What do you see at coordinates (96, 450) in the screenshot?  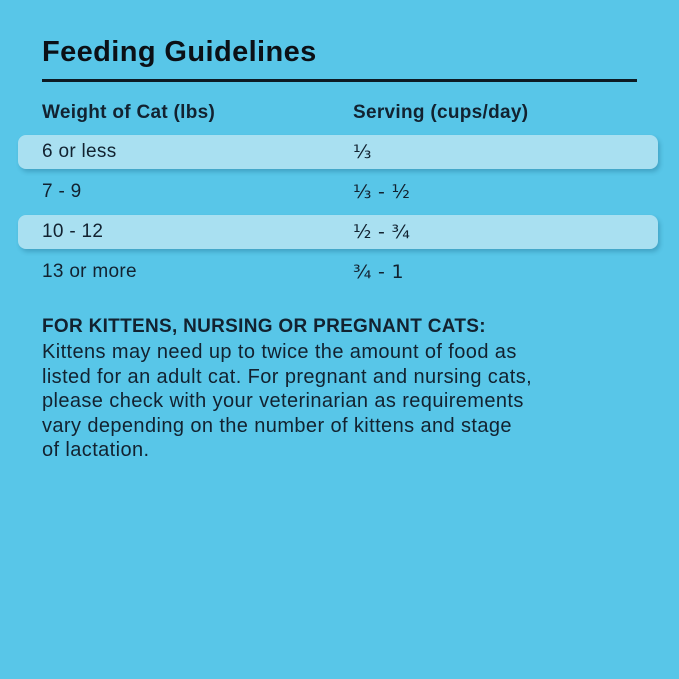 I see `note-line: of lactation.` at bounding box center [96, 450].